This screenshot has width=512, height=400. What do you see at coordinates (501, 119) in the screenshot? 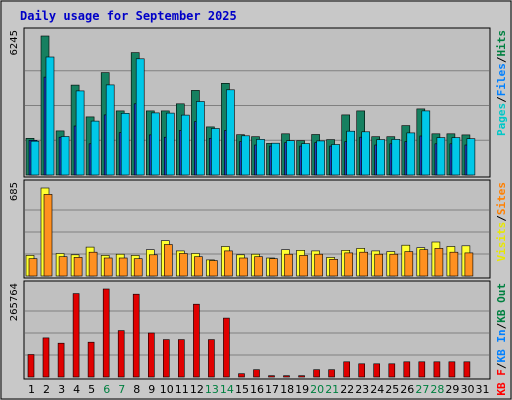
I see `legend-entry: Pages` at bounding box center [501, 119].